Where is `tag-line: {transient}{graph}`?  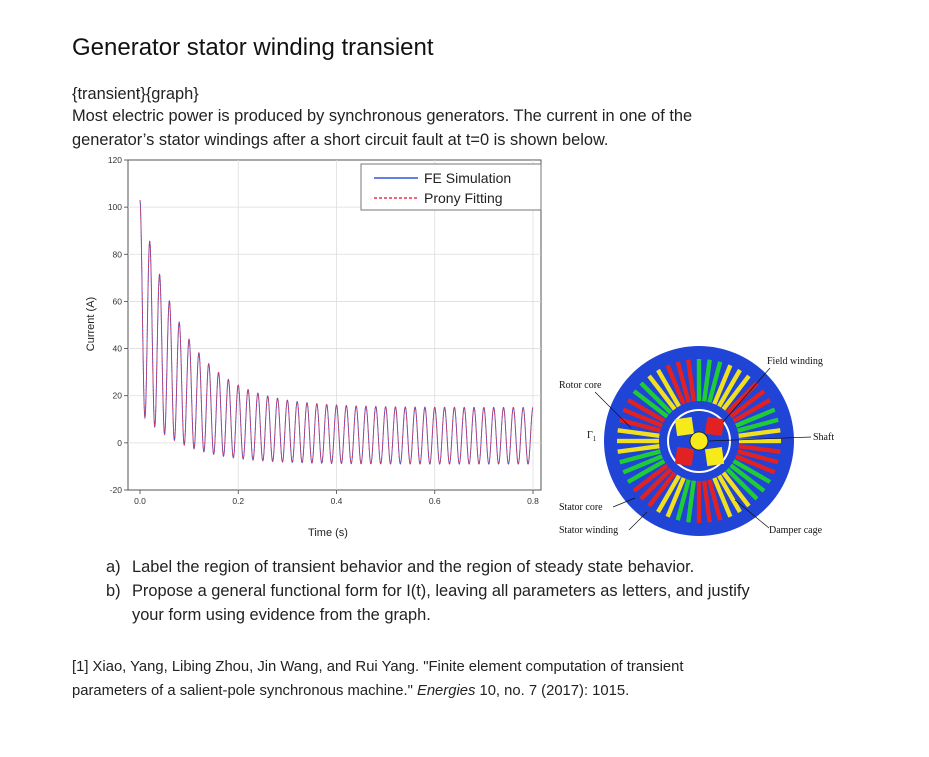
tag-line: {transient}{graph} is located at coordinates (135, 94).